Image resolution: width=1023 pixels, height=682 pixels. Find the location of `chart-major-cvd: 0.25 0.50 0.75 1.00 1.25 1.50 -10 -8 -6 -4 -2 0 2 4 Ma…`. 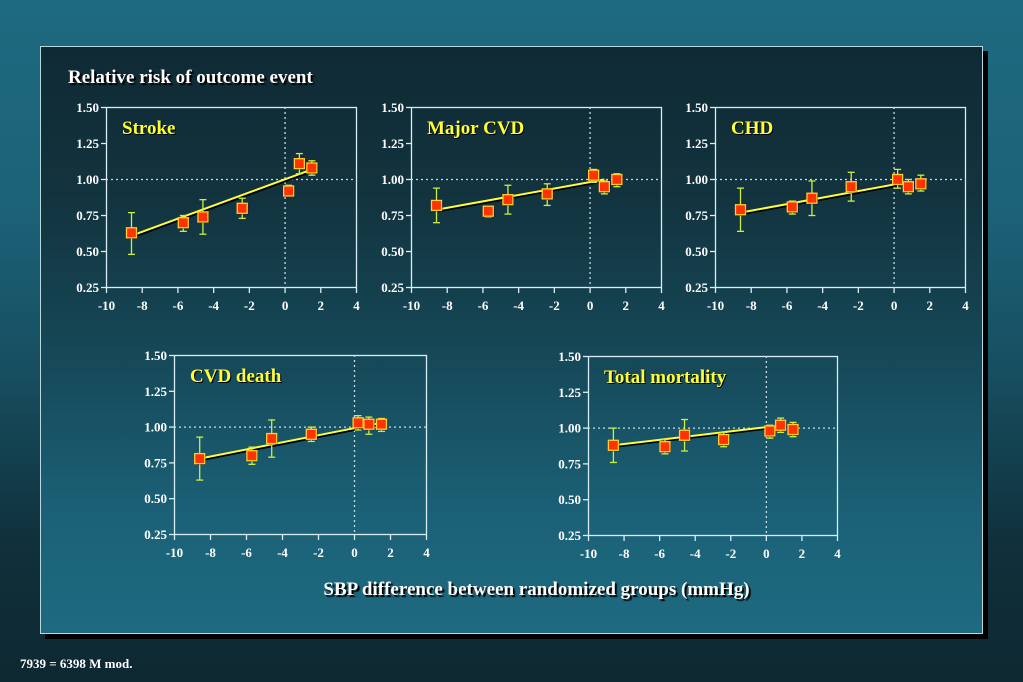

chart-major-cvd: 0.25 0.50 0.75 1.00 1.25 1.50 -10 -8 -6 -4 -2 0 2 4 Ma… is located at coordinates (523, 206).